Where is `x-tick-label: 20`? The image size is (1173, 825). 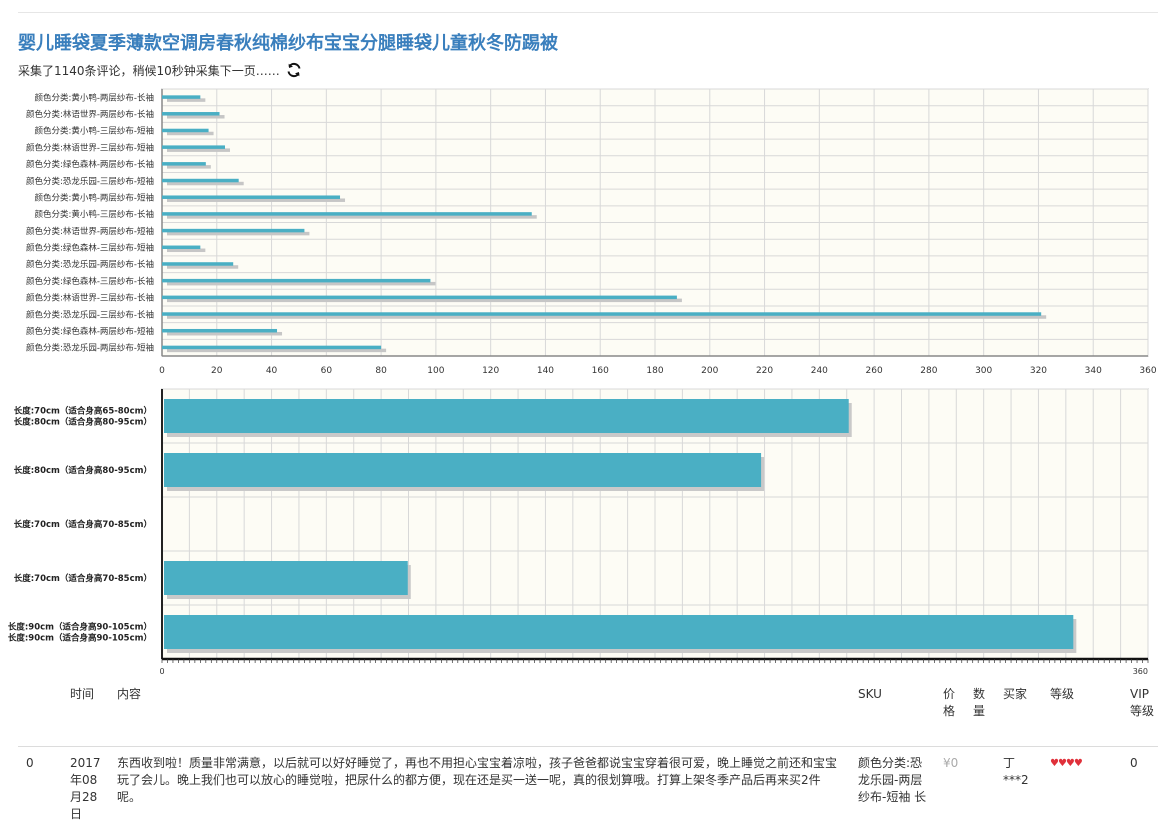 x-tick-label: 20 is located at coordinates (217, 371).